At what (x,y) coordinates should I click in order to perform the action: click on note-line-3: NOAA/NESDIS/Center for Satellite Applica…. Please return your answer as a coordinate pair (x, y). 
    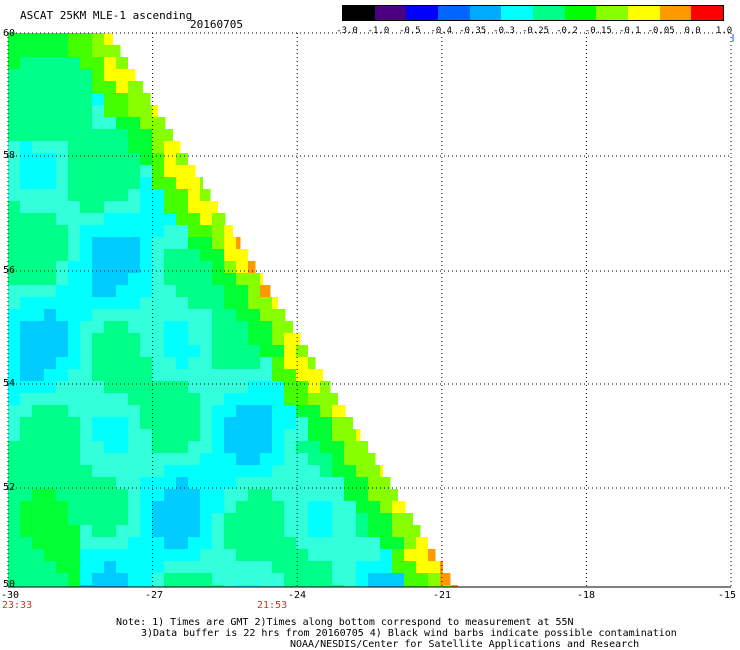
    Looking at the image, I should click on (465, 644).